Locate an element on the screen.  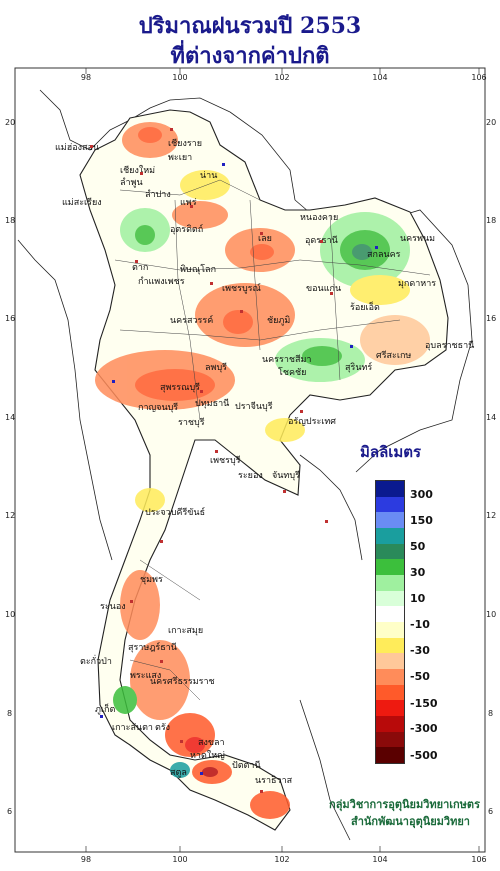
place-label: เชียงราย is located at coordinates (185, 143).